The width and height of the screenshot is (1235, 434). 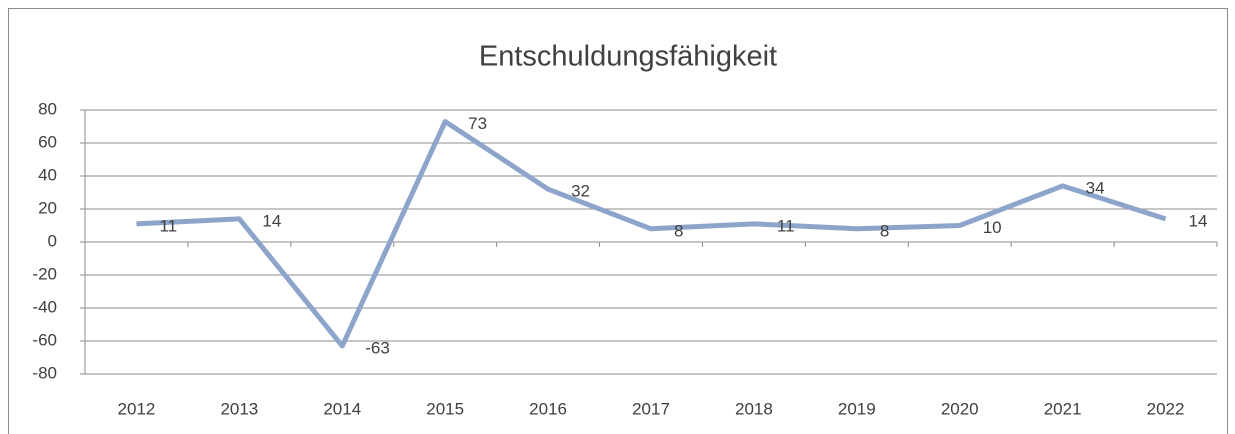 I want to click on y-tick-label: 80, so click(x=47, y=108).